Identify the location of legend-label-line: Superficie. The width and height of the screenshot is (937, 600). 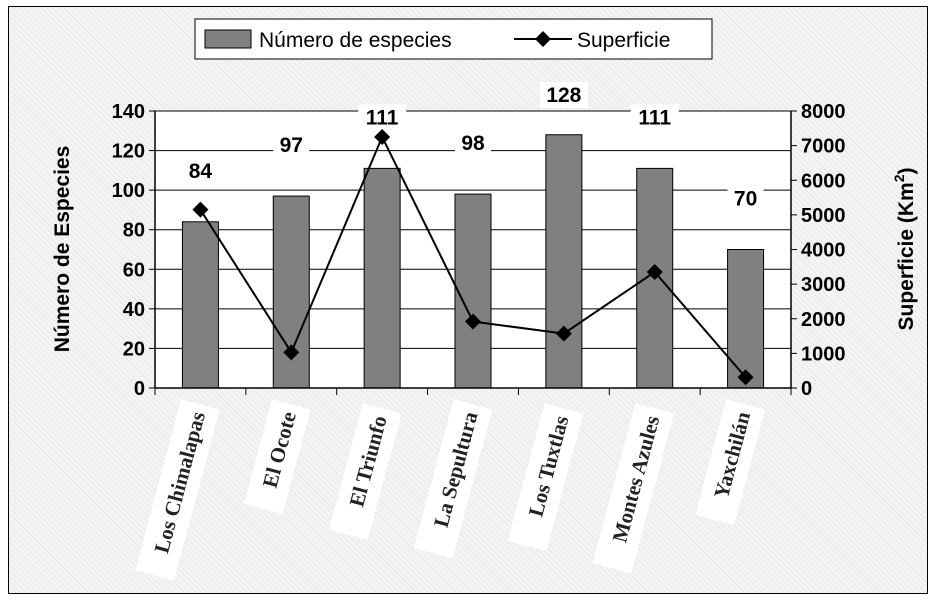
(623, 40).